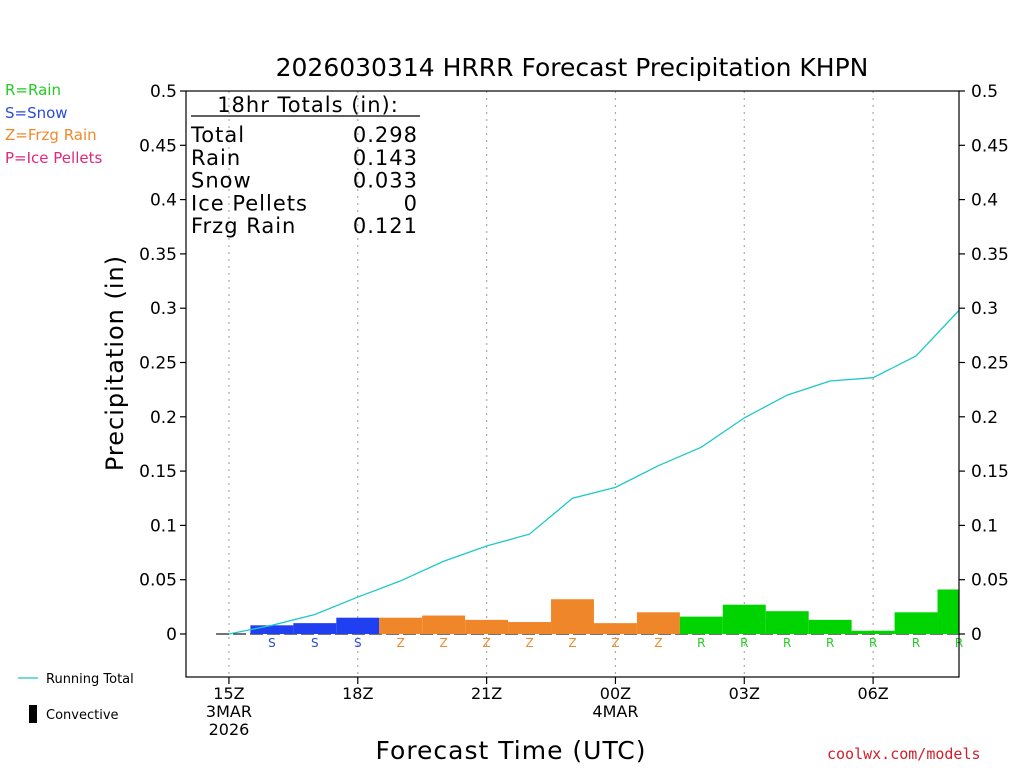 Image resolution: width=1024 pixels, height=768 pixels. I want to click on precip-bars, so click(587, 612).